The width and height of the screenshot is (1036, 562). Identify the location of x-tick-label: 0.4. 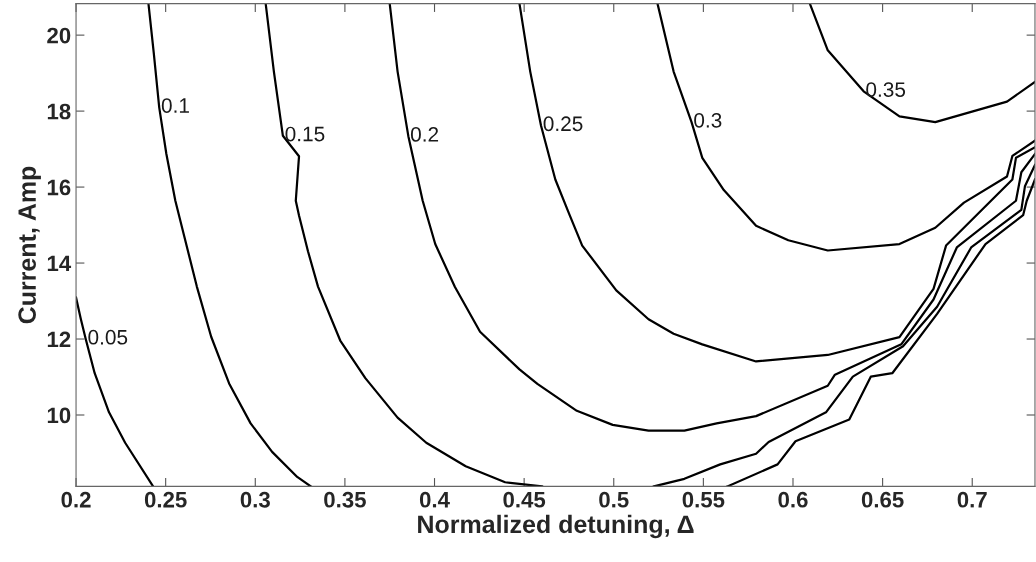
(434, 499).